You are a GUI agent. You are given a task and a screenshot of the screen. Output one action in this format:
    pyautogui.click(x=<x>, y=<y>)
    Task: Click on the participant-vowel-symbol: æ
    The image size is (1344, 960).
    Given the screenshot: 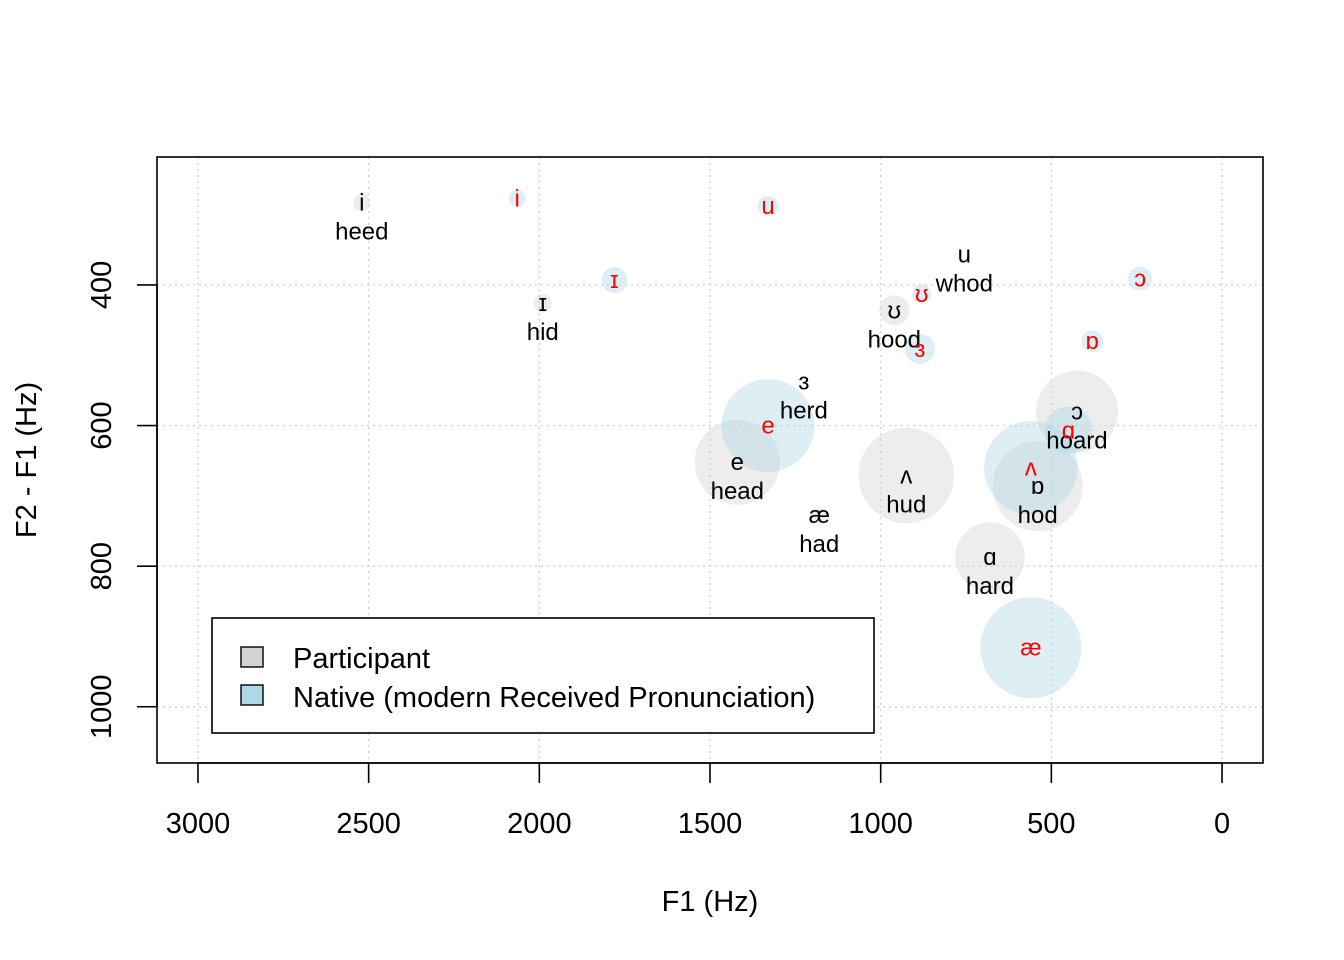 What is the action you would take?
    pyautogui.click(x=819, y=515)
    